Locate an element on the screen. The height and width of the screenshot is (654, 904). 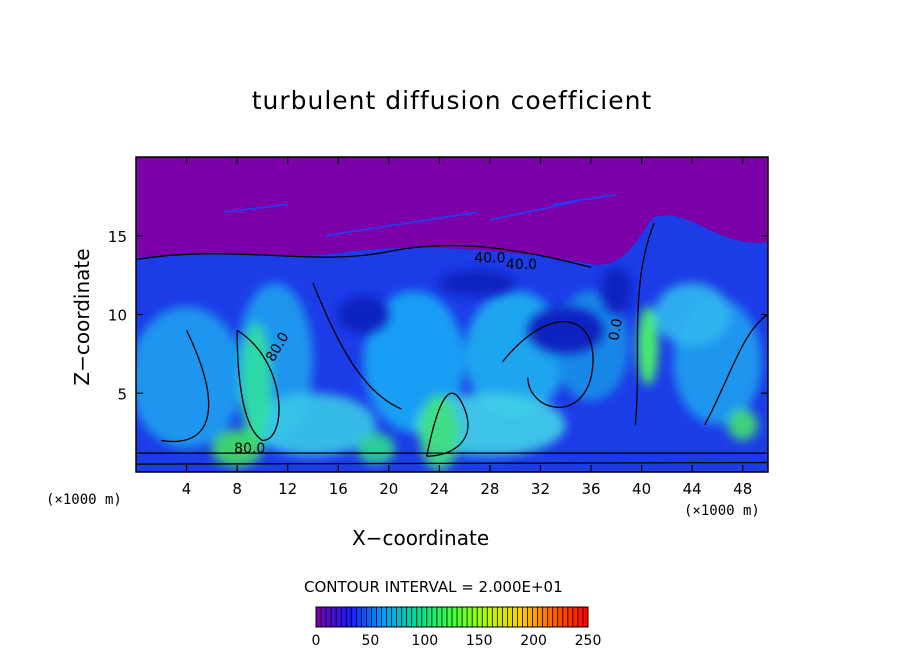
upper-streaks is located at coordinates (420, 215).